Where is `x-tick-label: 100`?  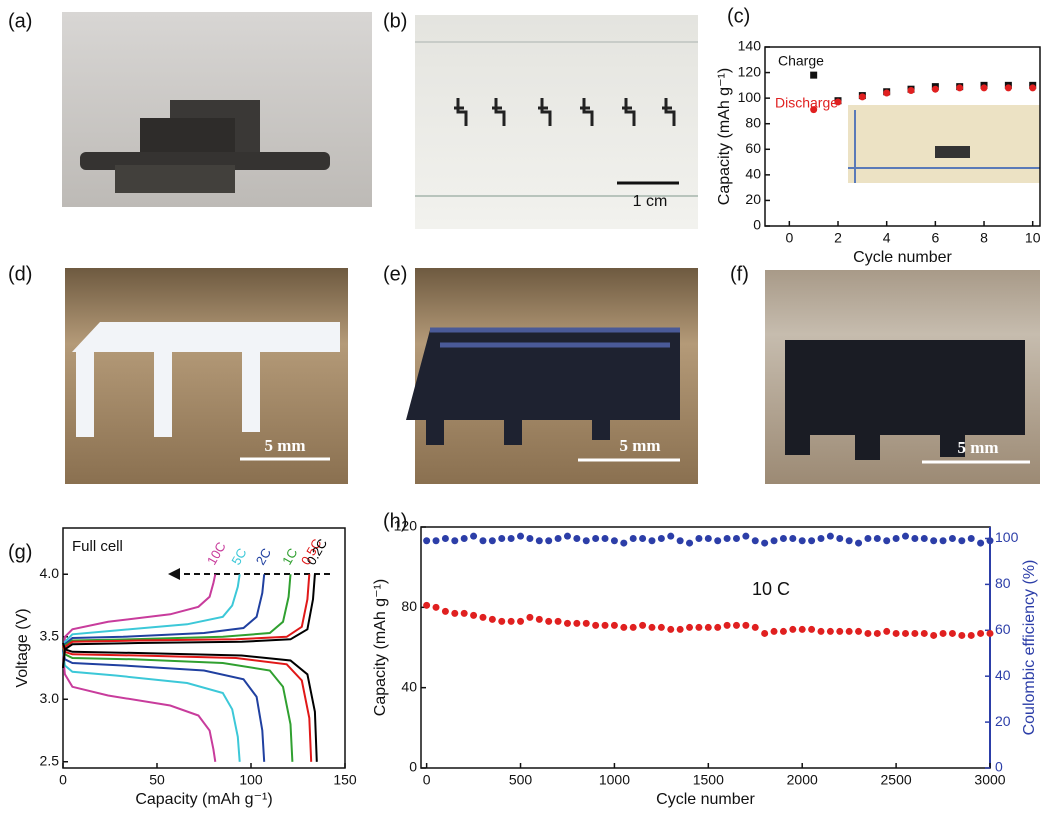
x-tick-label: 100 is located at coordinates (251, 780).